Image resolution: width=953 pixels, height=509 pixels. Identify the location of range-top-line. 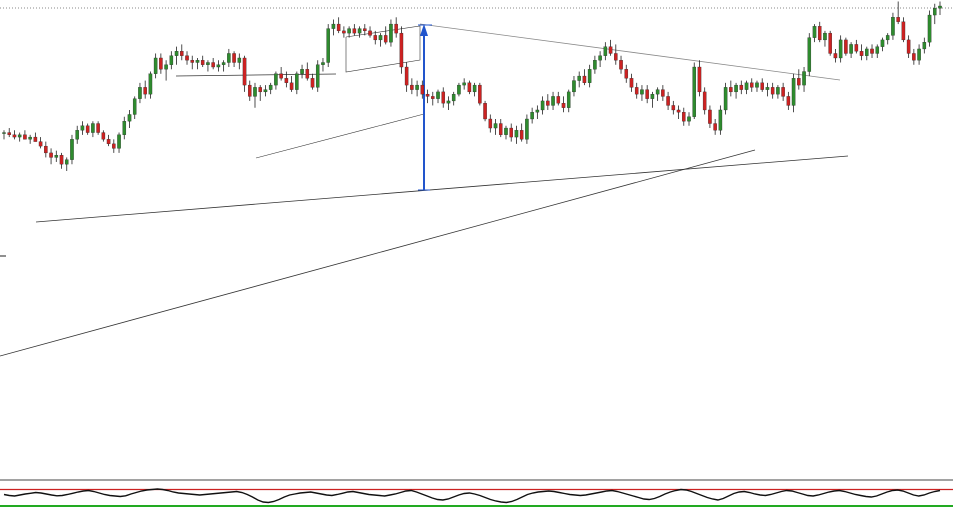
(256, 75).